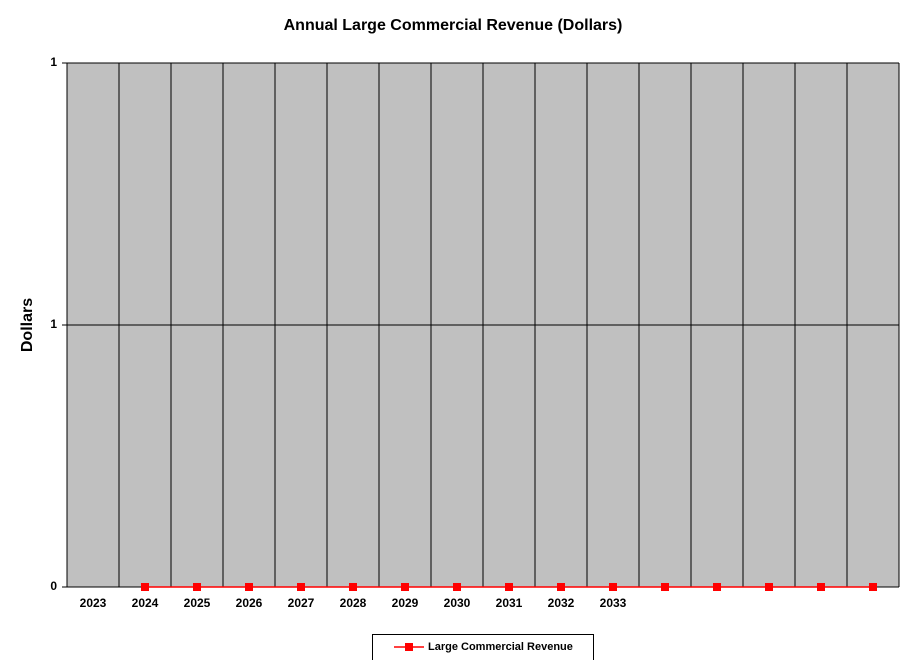 This screenshot has width=909, height=660. What do you see at coordinates (197, 603) in the screenshot?
I see `x-tick-label: 2025` at bounding box center [197, 603].